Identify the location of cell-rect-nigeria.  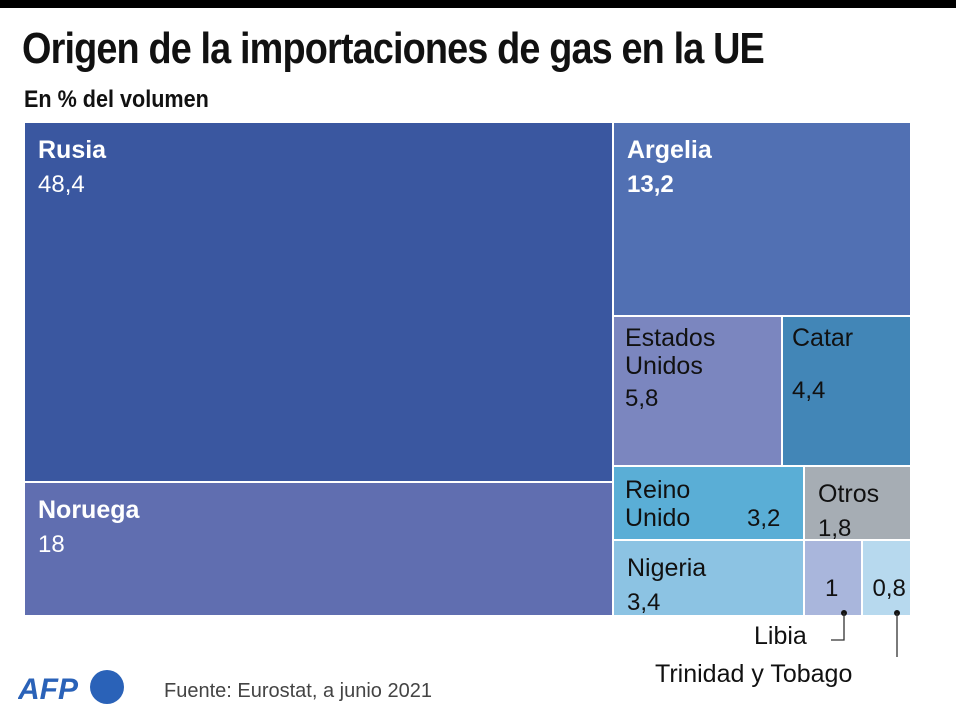
(708, 578).